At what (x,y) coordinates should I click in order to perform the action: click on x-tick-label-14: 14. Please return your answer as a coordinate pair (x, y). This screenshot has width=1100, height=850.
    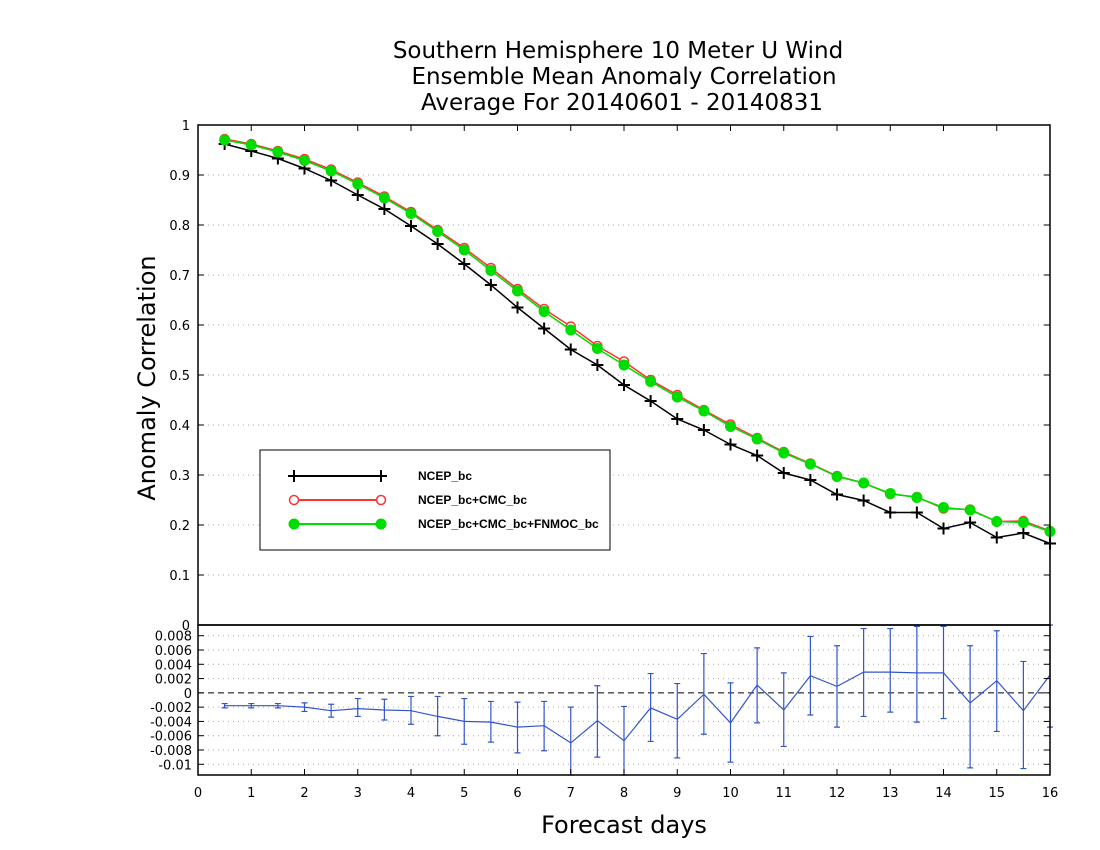
    Looking at the image, I should click on (943, 793).